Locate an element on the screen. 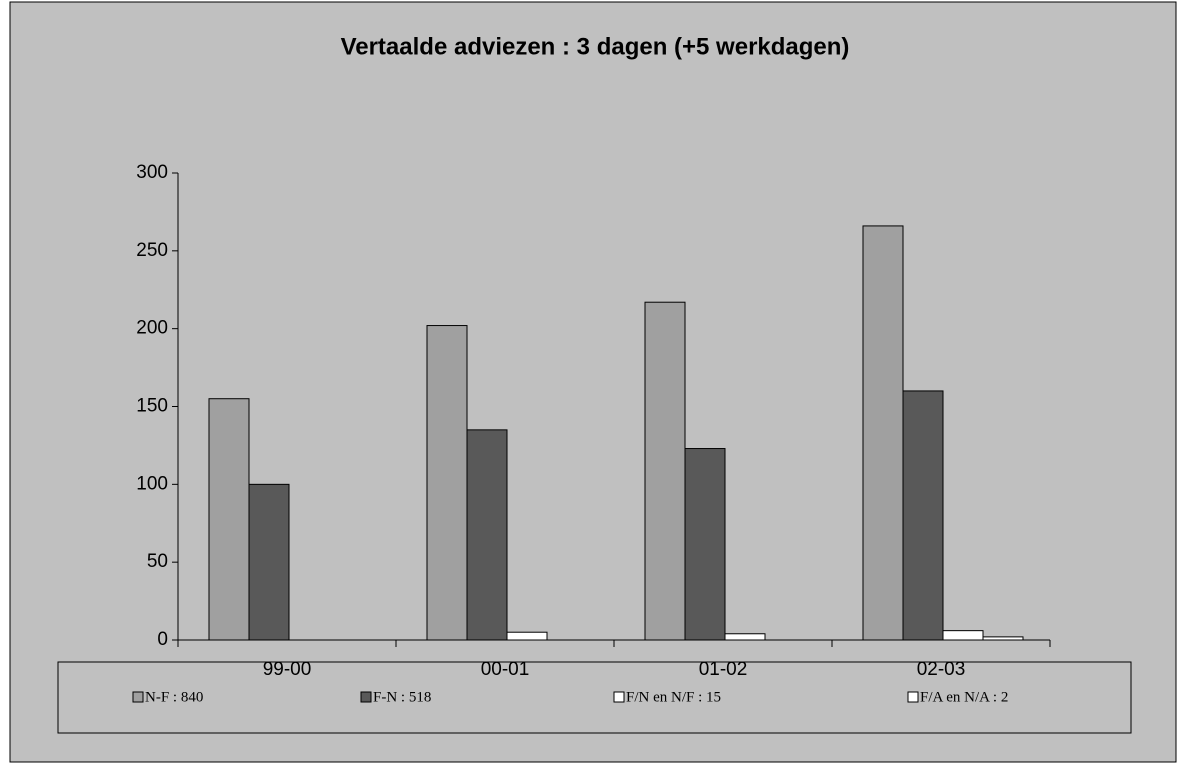  y-tick-label: 50 is located at coordinates (157, 561).